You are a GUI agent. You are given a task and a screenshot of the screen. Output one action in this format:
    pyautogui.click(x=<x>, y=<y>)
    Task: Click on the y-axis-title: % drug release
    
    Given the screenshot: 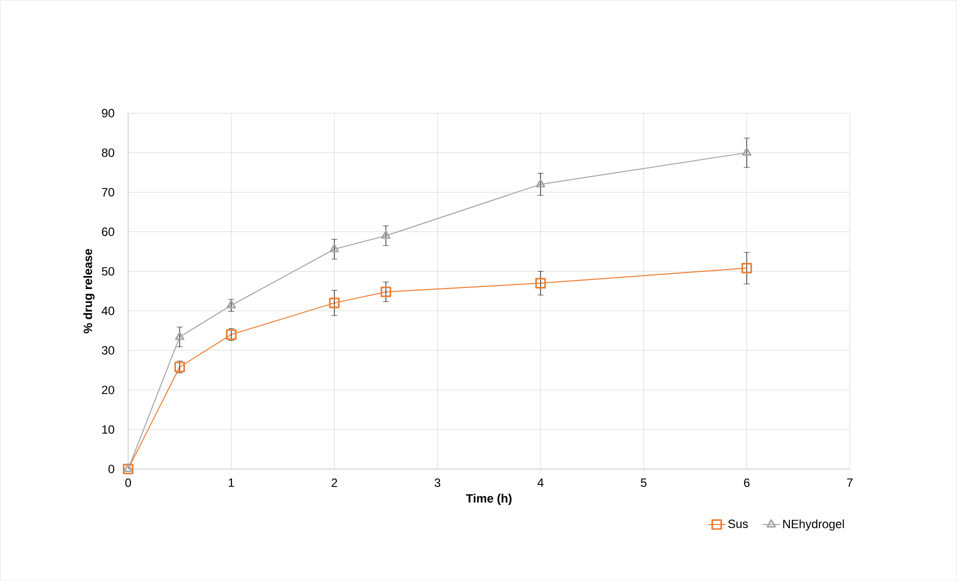 What is the action you would take?
    pyautogui.click(x=89, y=291)
    